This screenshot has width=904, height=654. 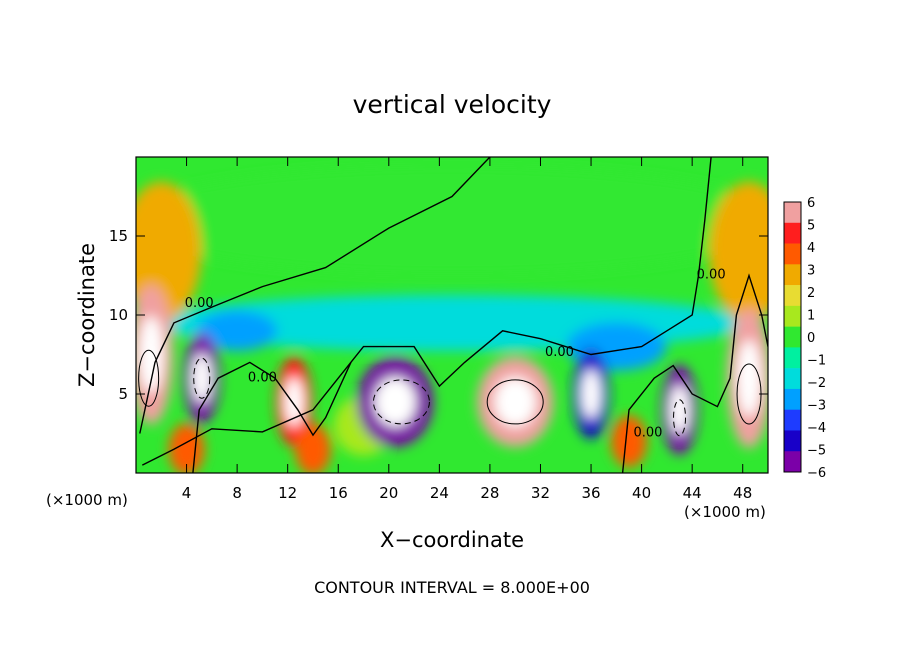 I want to click on x-axis-title: X−coordinate, so click(x=452, y=540).